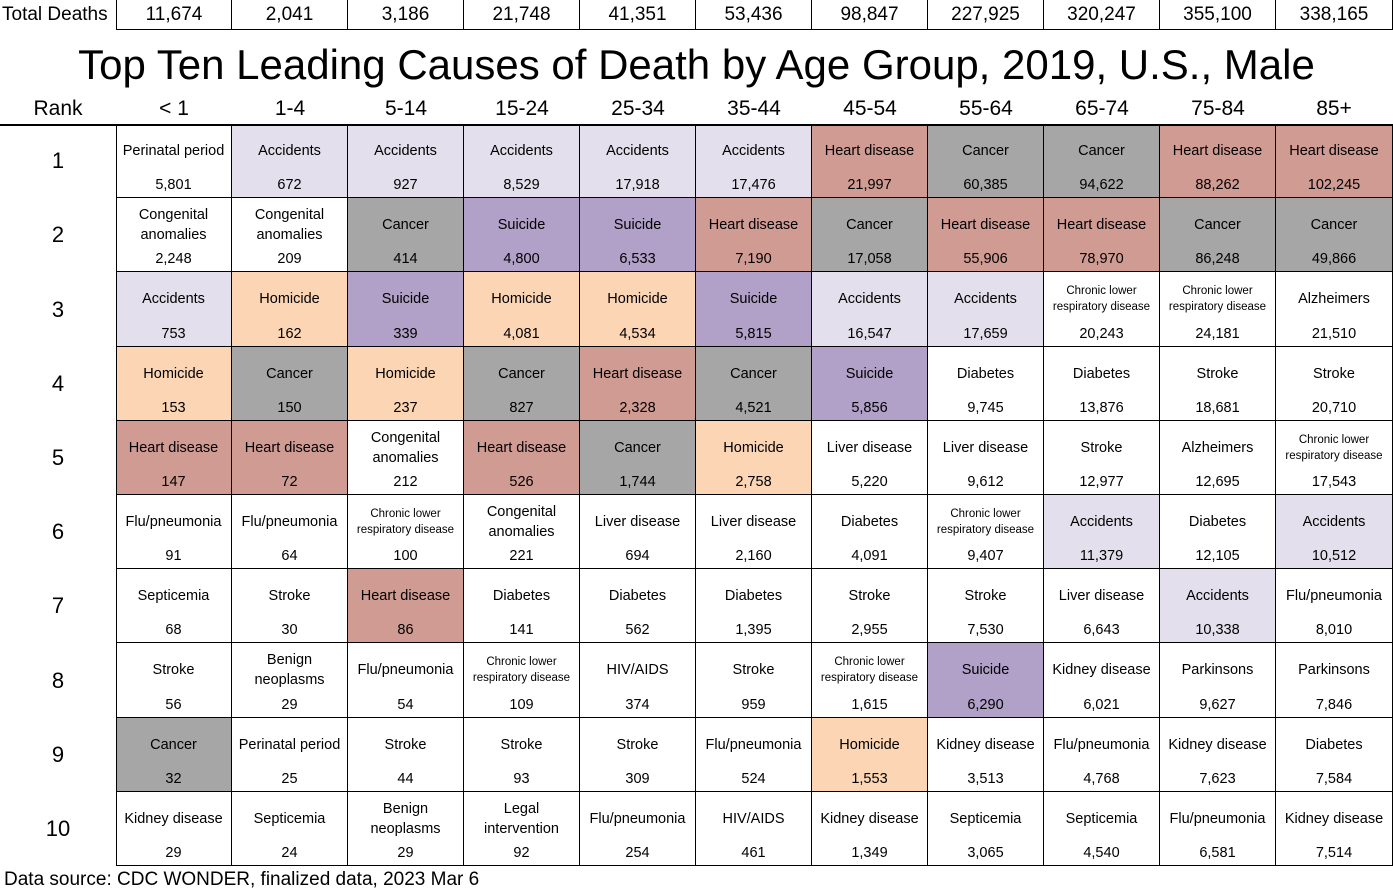 The height and width of the screenshot is (894, 1393). Describe the element at coordinates (289, 299) in the screenshot. I see `cause-label: Homicide` at that location.